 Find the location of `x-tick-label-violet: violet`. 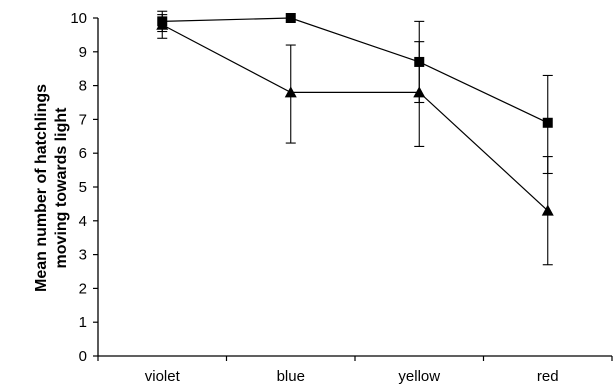

x-tick-label-violet: violet is located at coordinates (163, 376).